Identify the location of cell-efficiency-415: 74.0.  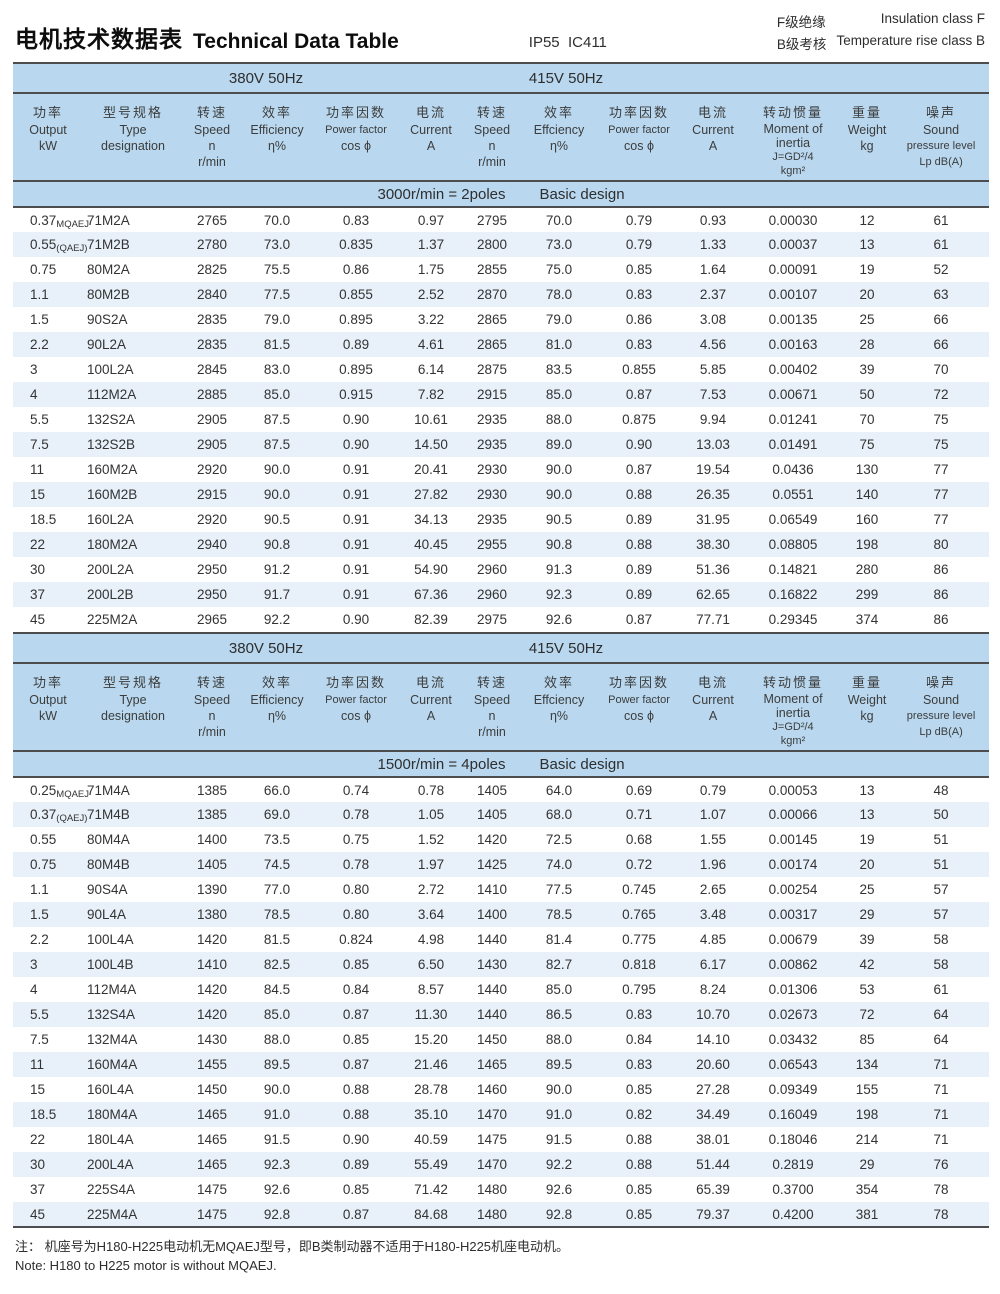
(559, 864).